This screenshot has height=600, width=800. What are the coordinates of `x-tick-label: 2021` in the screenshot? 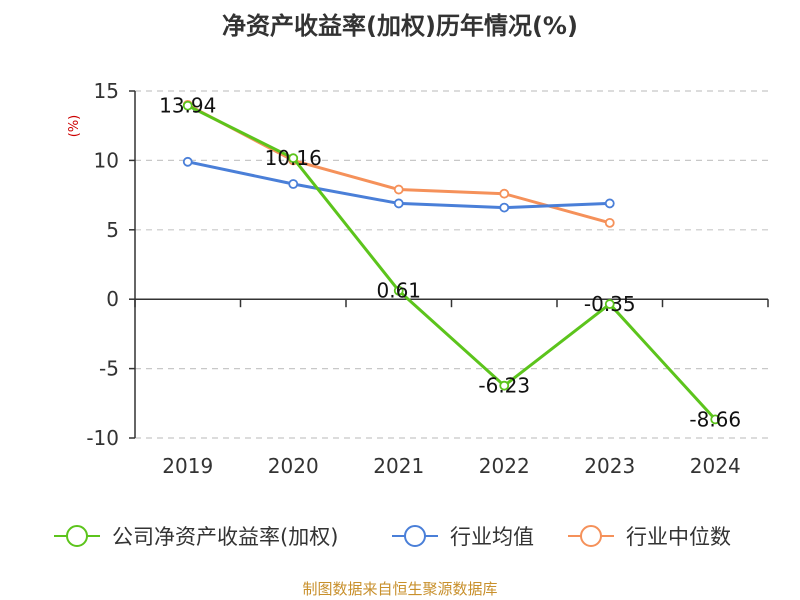 It's located at (398, 466).